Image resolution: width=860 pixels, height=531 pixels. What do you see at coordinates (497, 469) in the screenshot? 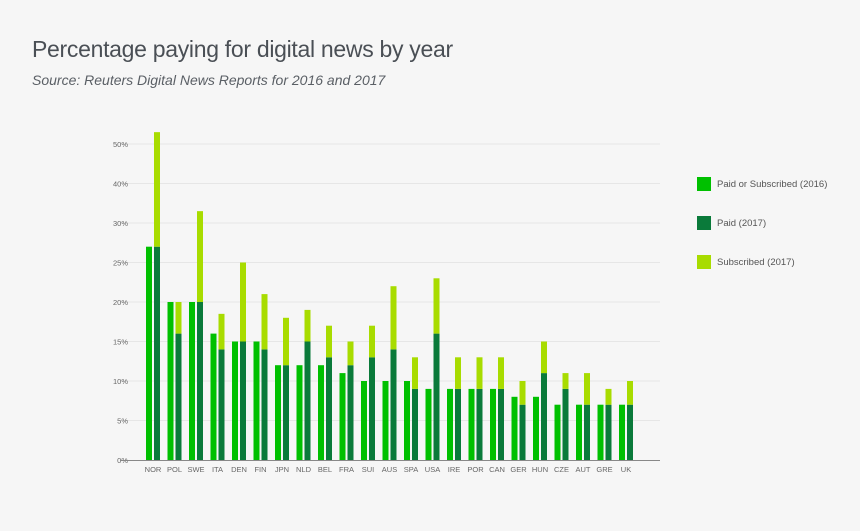
I see `x-tick-label: CAN` at bounding box center [497, 469].